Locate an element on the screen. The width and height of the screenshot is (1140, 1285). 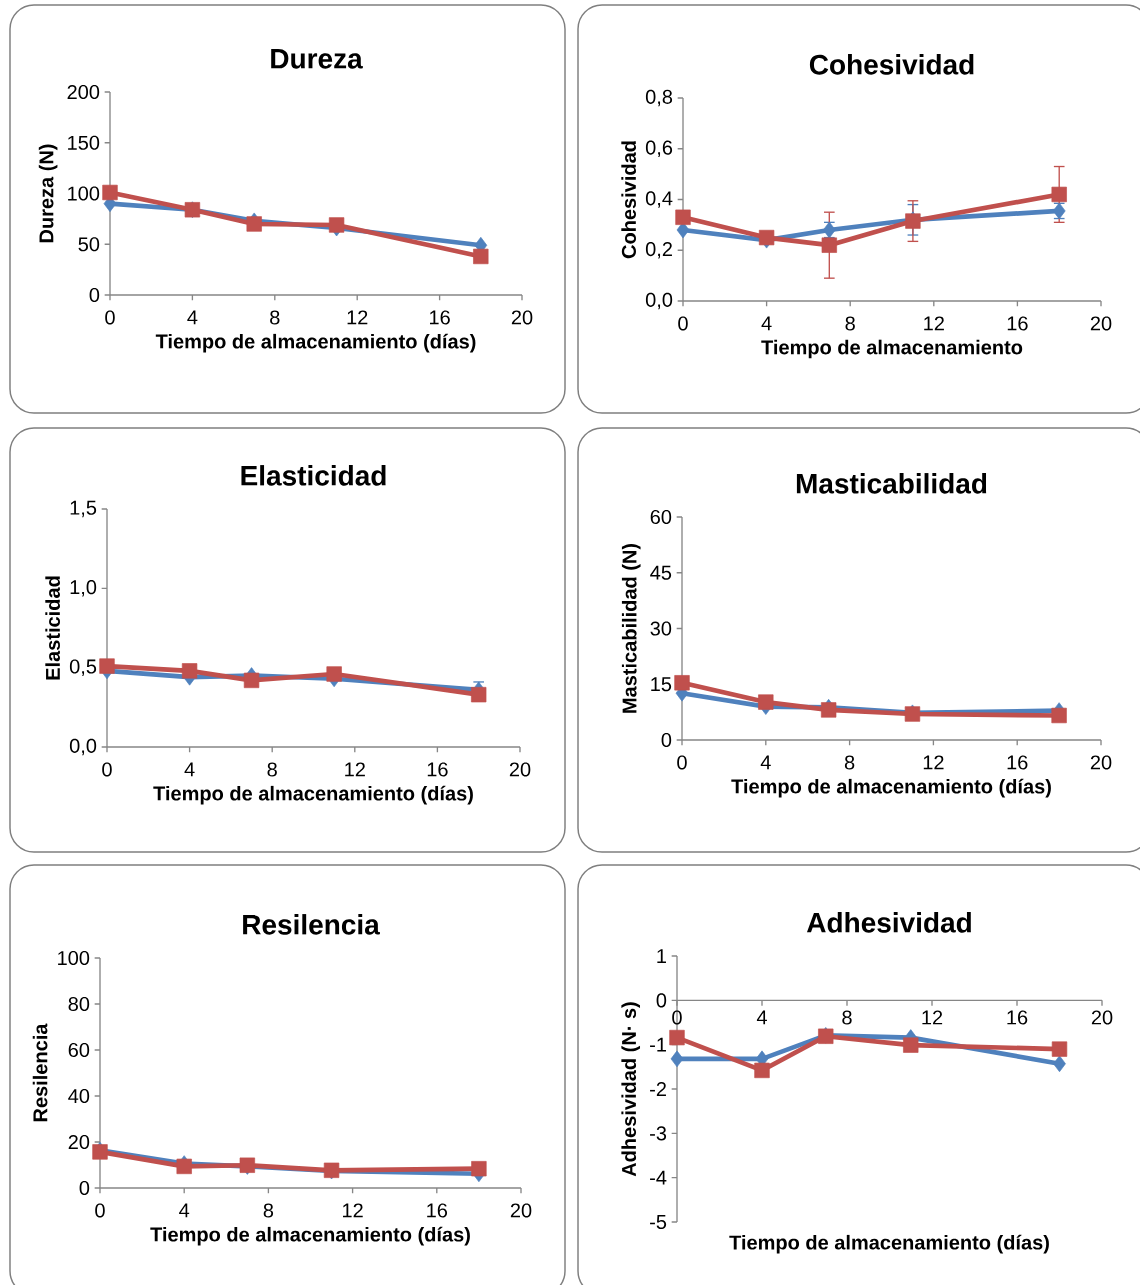
y-tick-label: 15 is located at coordinates (661, 684).